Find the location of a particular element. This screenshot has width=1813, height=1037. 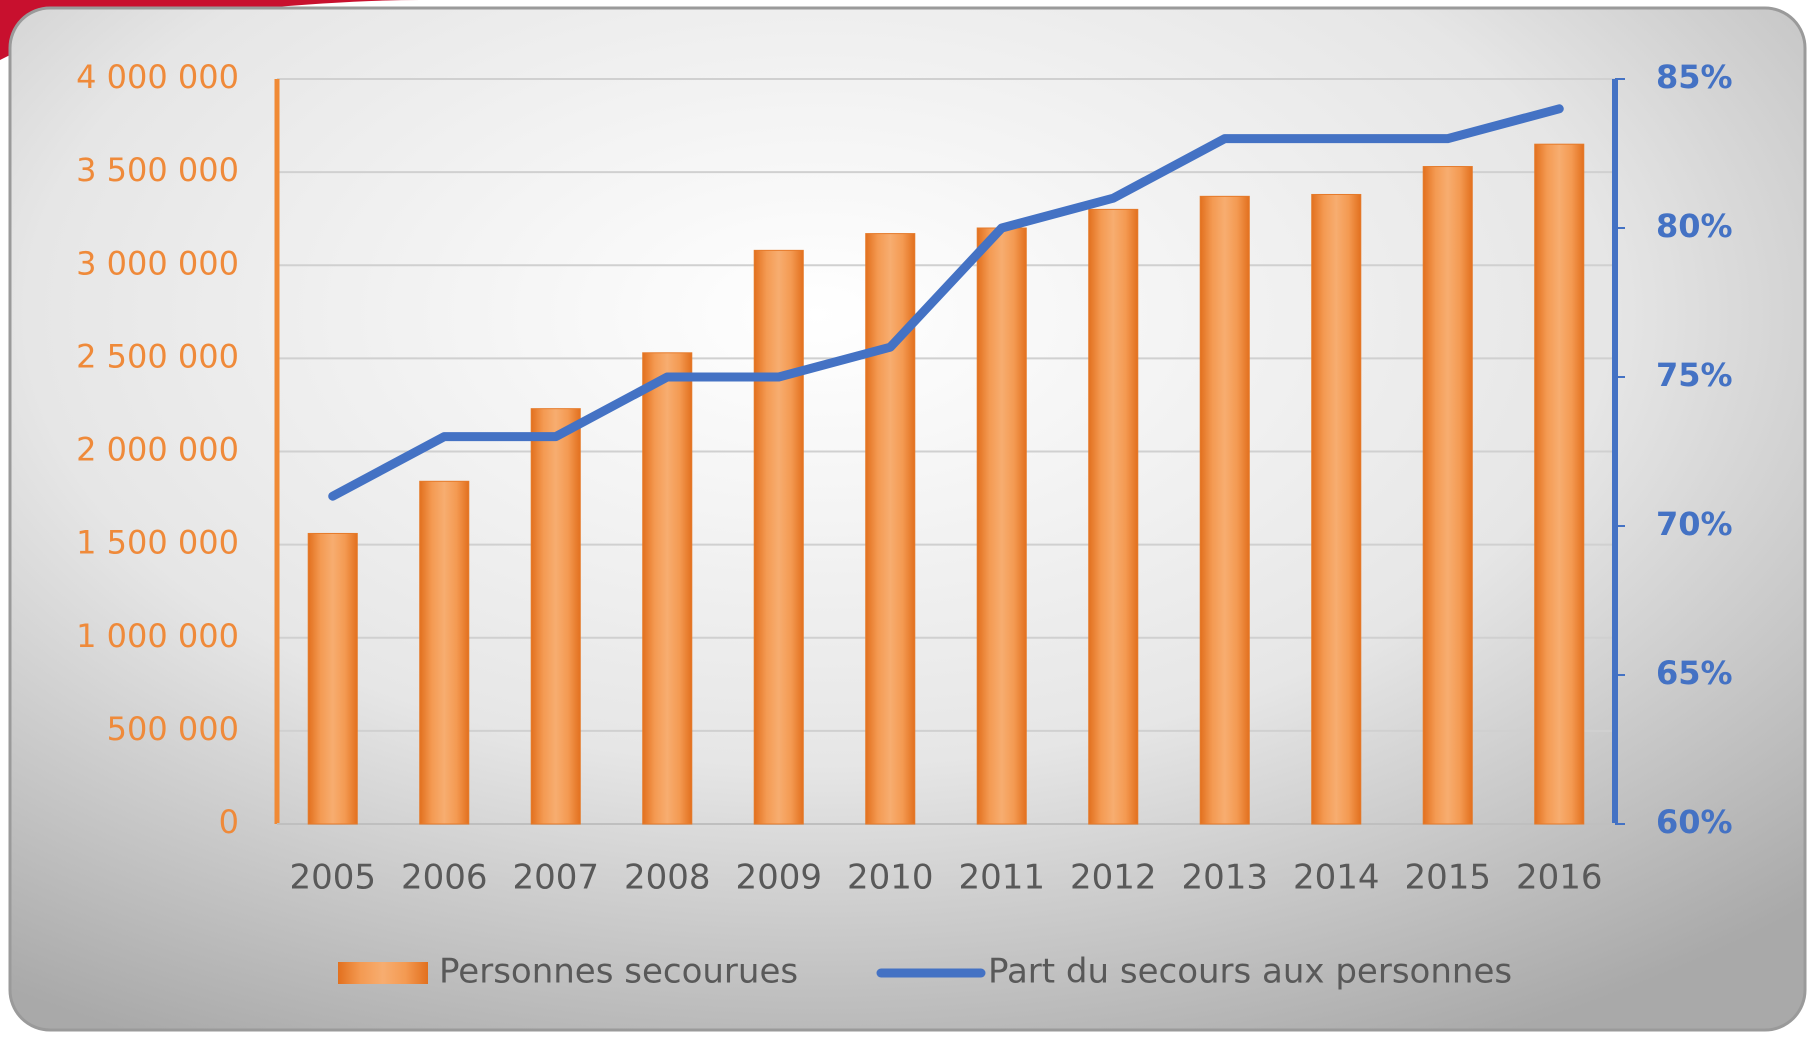

legend-label: Personnes secourues is located at coordinates (618, 972).